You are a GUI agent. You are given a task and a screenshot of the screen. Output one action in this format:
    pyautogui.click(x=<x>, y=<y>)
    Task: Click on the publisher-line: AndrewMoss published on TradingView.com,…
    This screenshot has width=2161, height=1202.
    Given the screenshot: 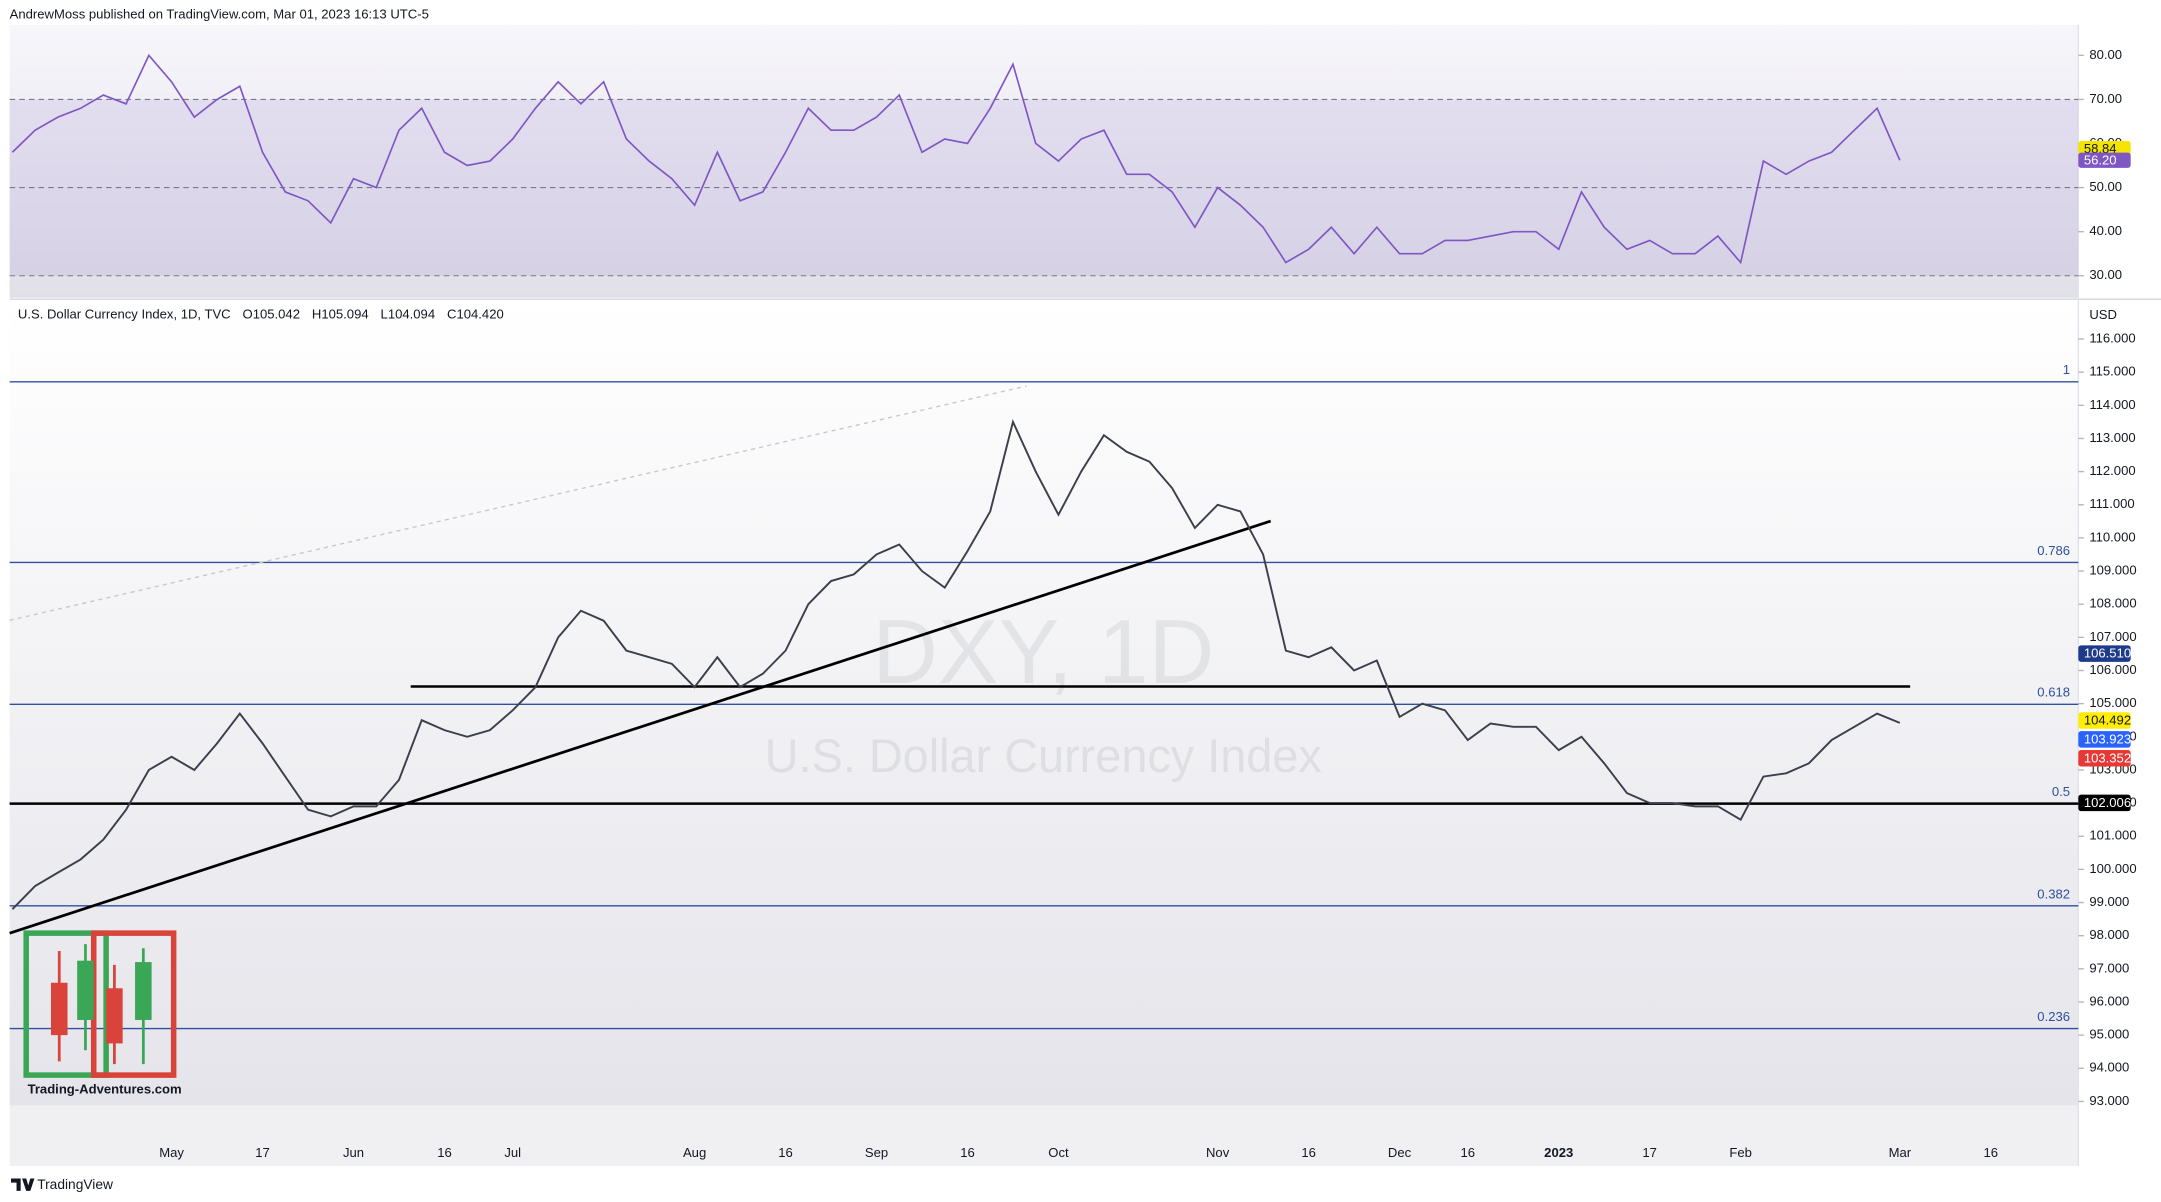 What is the action you would take?
    pyautogui.click(x=219, y=14)
    